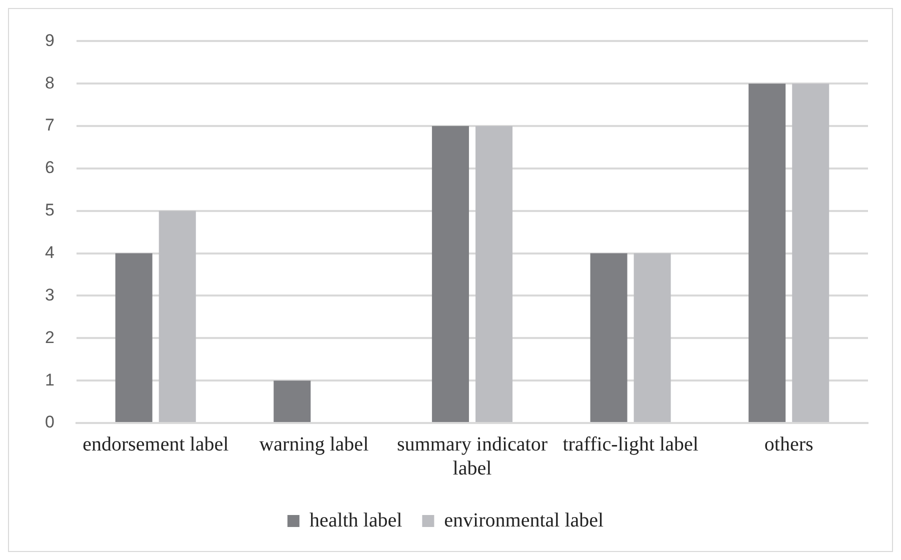 Image resolution: width=901 pixels, height=560 pixels. I want to click on y-tick-label: 2, so click(49, 337).